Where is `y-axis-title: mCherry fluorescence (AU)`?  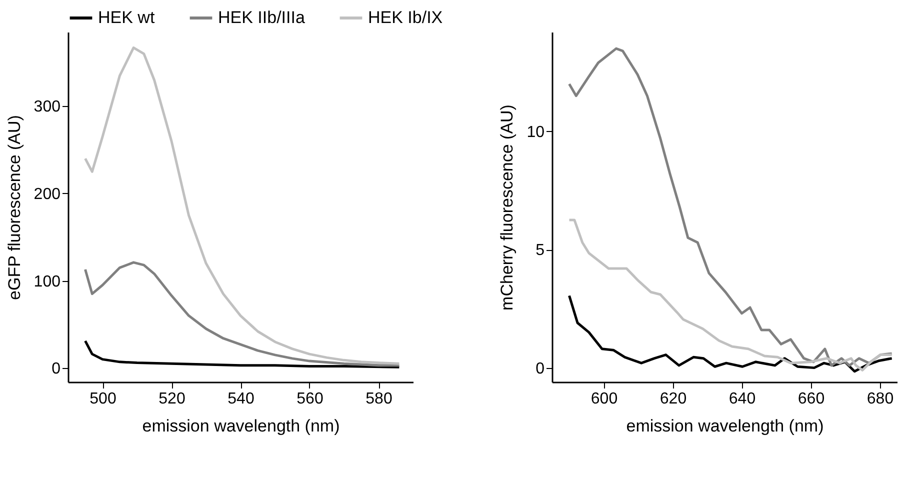 y-axis-title: mCherry fluorescence (AU) is located at coordinates (507, 207).